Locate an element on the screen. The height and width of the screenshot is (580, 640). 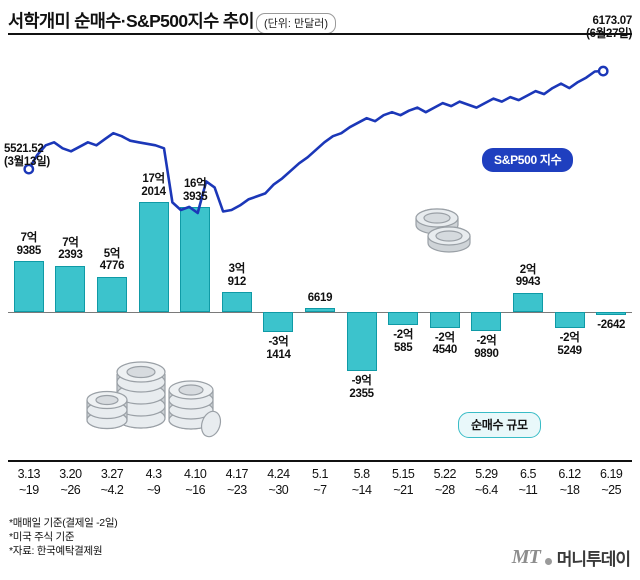
x-label-14: 6.12 ~18 is located at coordinates (569, 482).